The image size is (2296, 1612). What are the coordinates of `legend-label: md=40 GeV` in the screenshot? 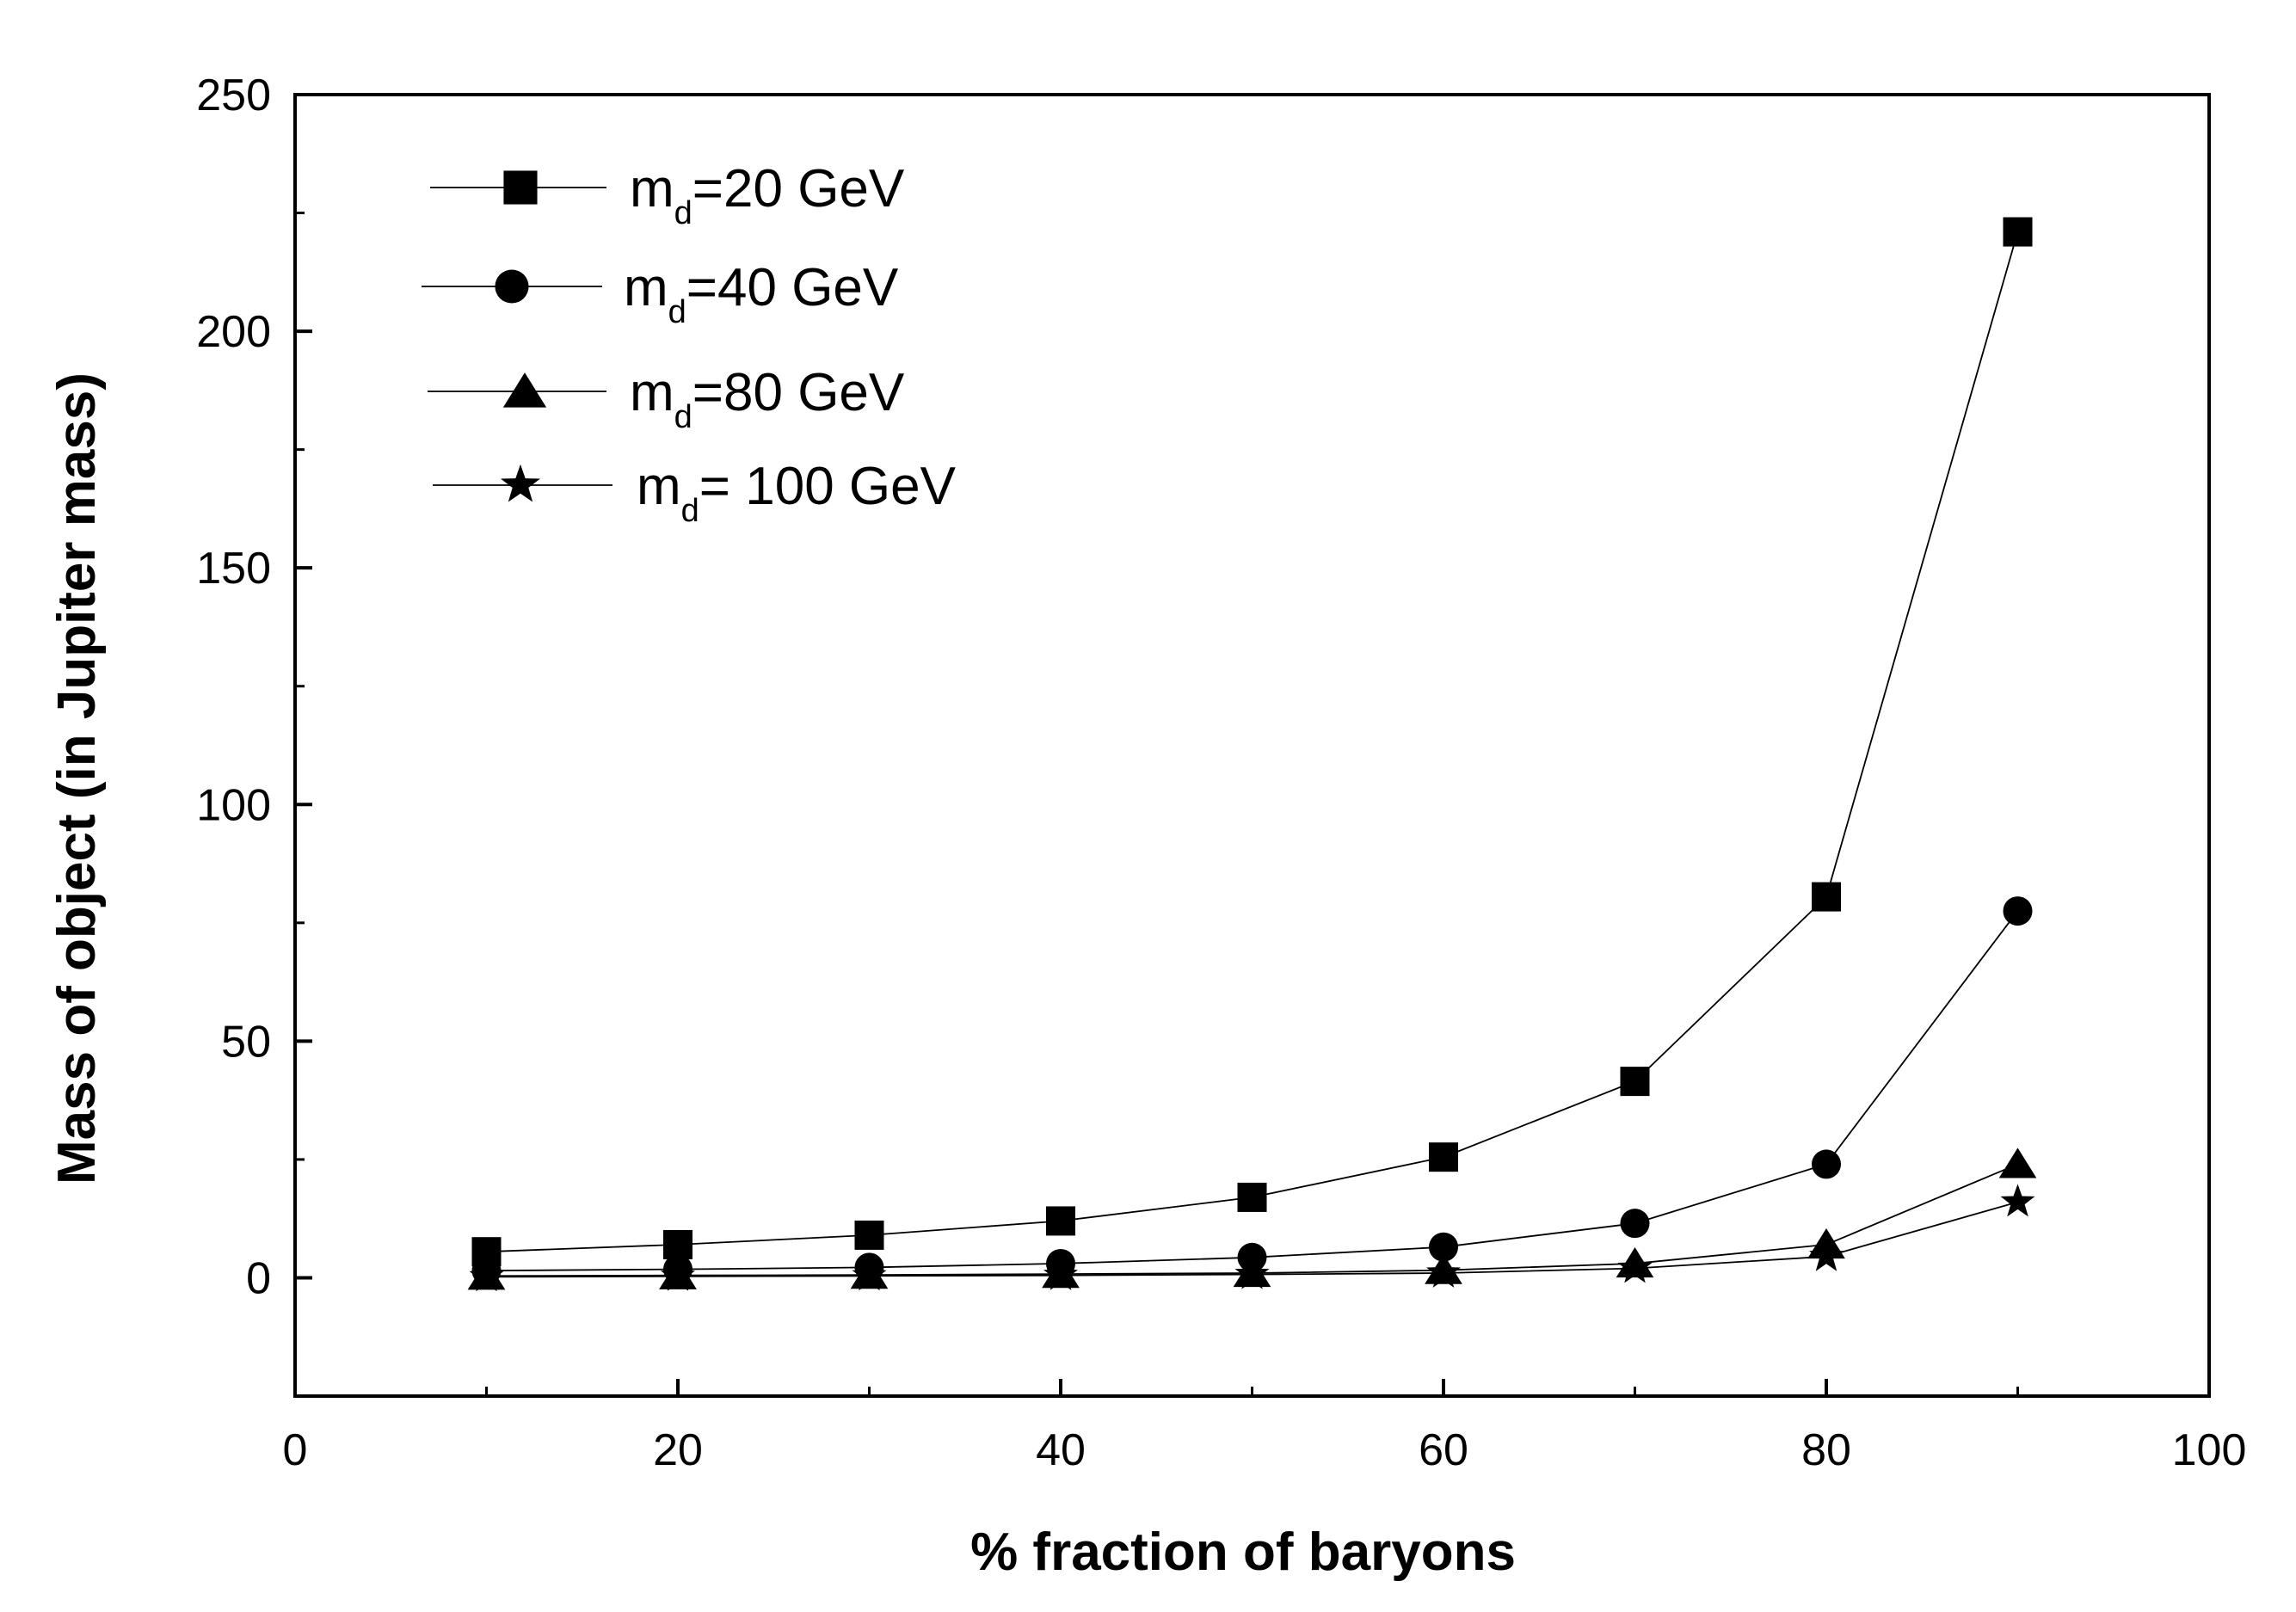 It's located at (761, 294).